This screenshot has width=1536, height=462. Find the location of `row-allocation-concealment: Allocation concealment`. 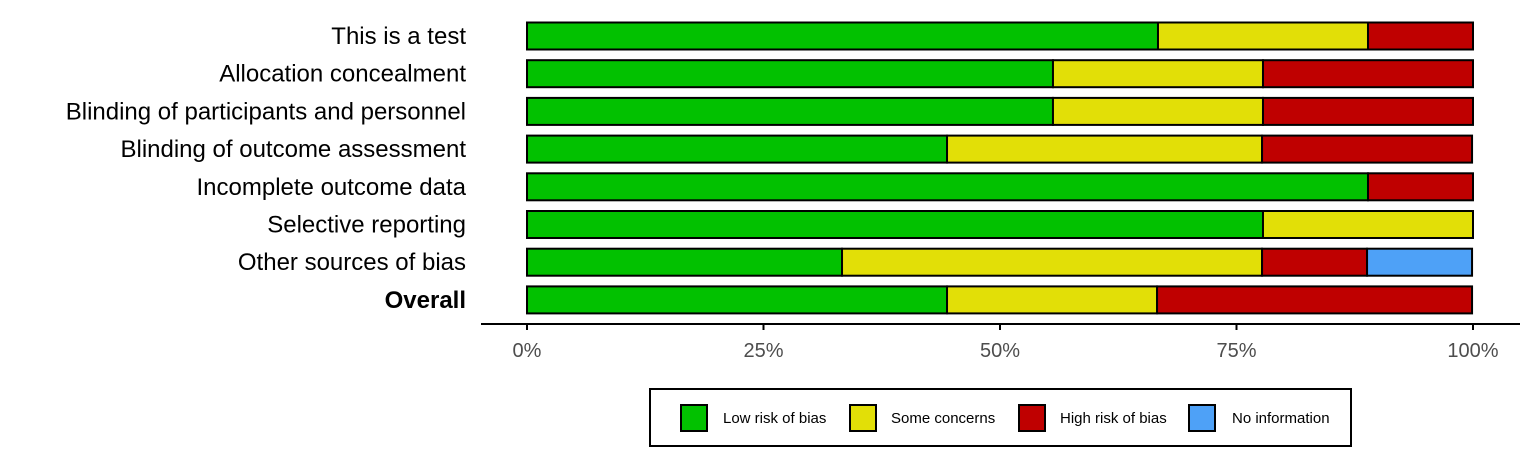

row-allocation-concealment: Allocation concealment is located at coordinates (847, 74).